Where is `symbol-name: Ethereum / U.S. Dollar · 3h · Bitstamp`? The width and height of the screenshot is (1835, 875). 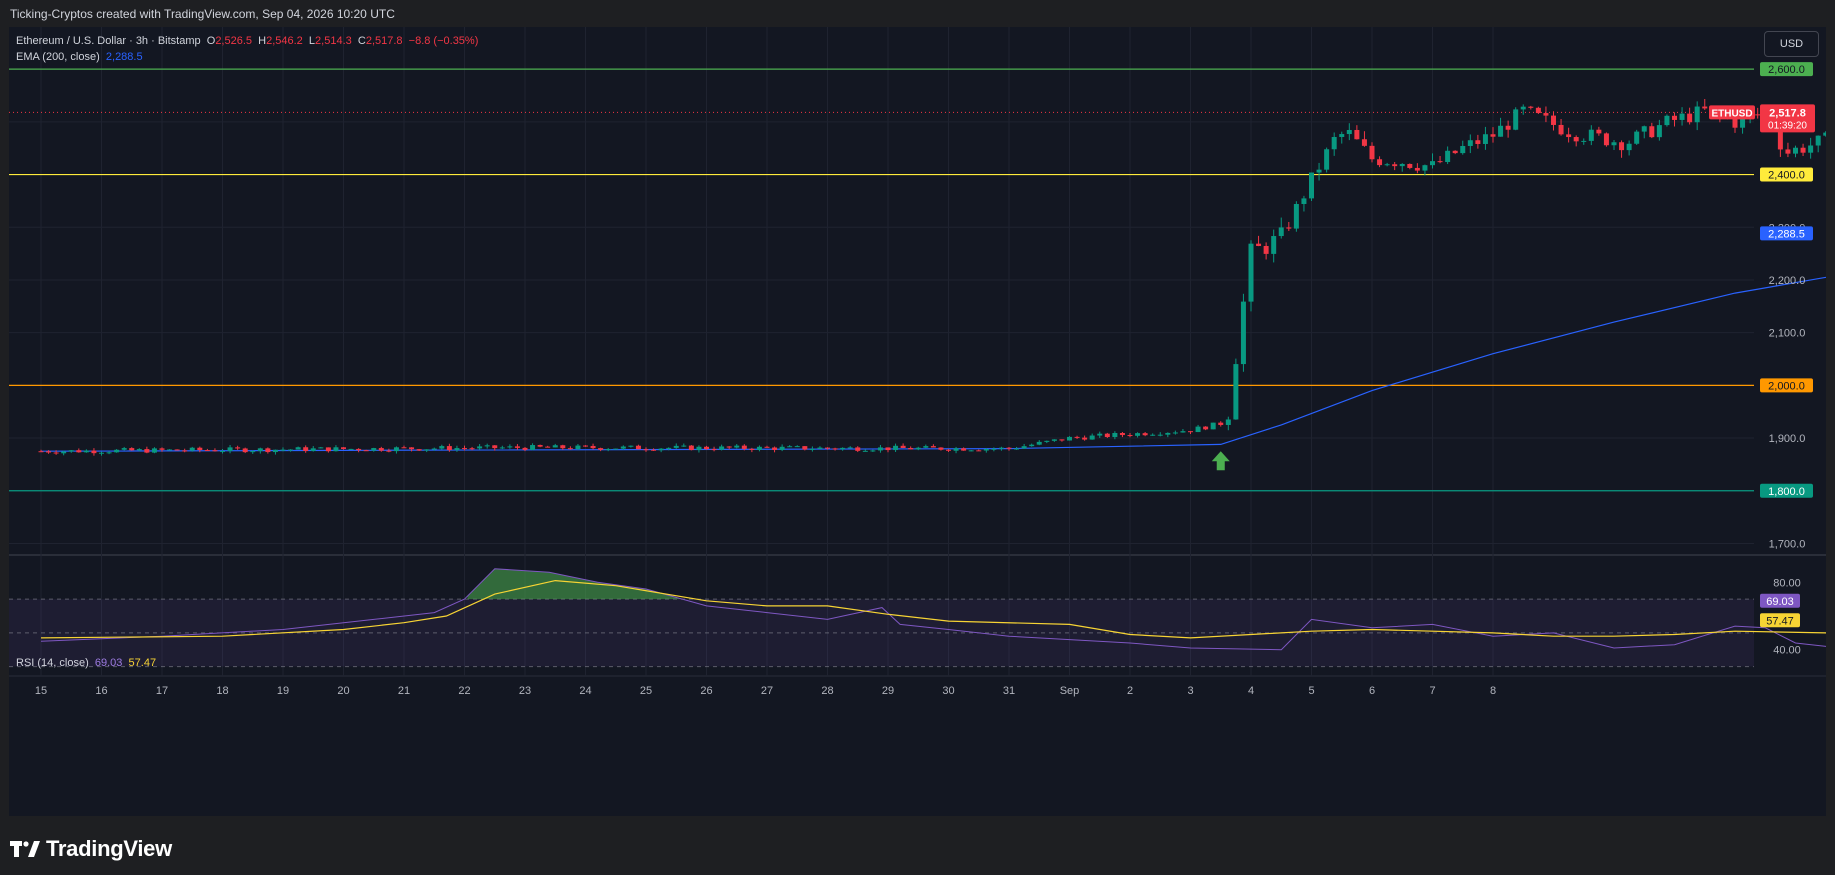 symbol-name: Ethereum / U.S. Dollar · 3h · Bitstamp is located at coordinates (108, 41).